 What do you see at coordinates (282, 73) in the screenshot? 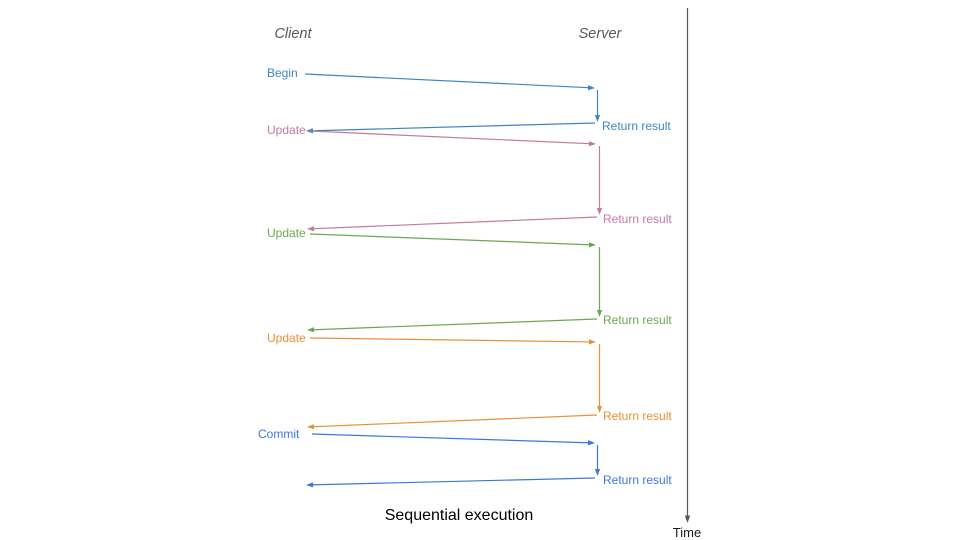
I see `step-call-label: Begin` at bounding box center [282, 73].